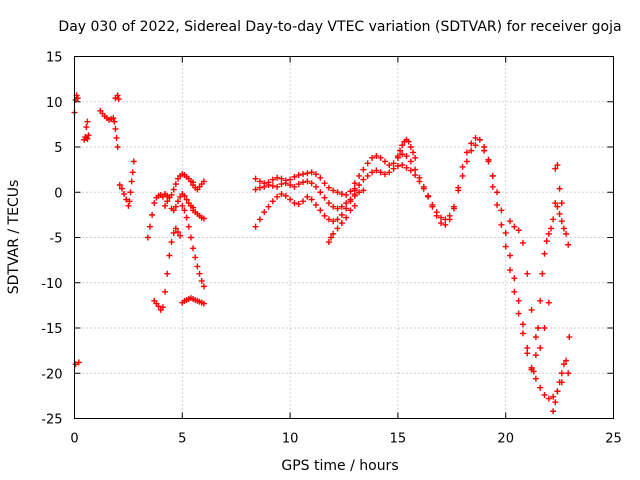 This screenshot has width=640, height=480. I want to click on y-axis-label: SDTVAR / TECUs, so click(14, 237).